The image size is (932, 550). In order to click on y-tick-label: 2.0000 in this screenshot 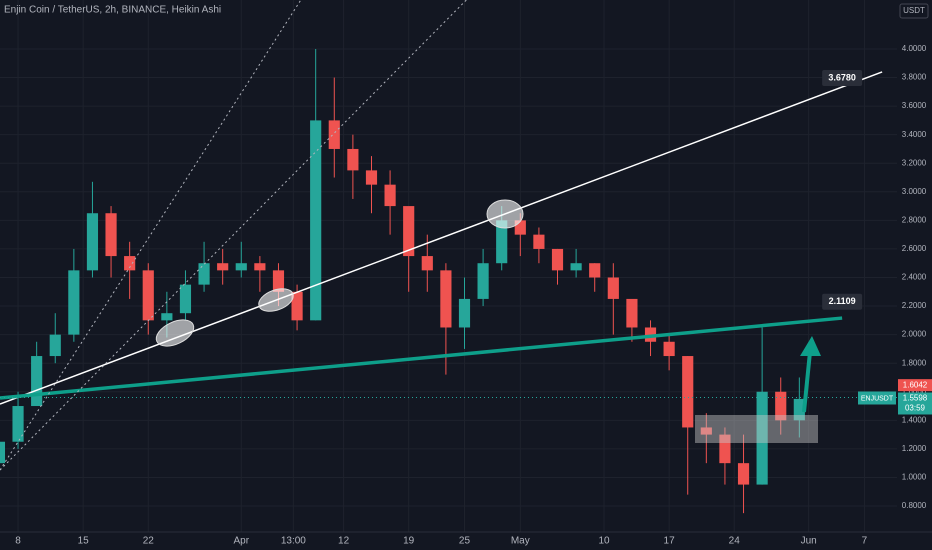, I will do `click(914, 334)`.